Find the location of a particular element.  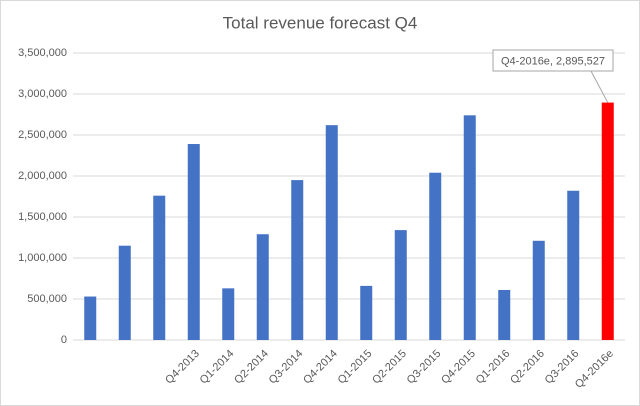

y-tick-label: 0 is located at coordinates (64, 340).